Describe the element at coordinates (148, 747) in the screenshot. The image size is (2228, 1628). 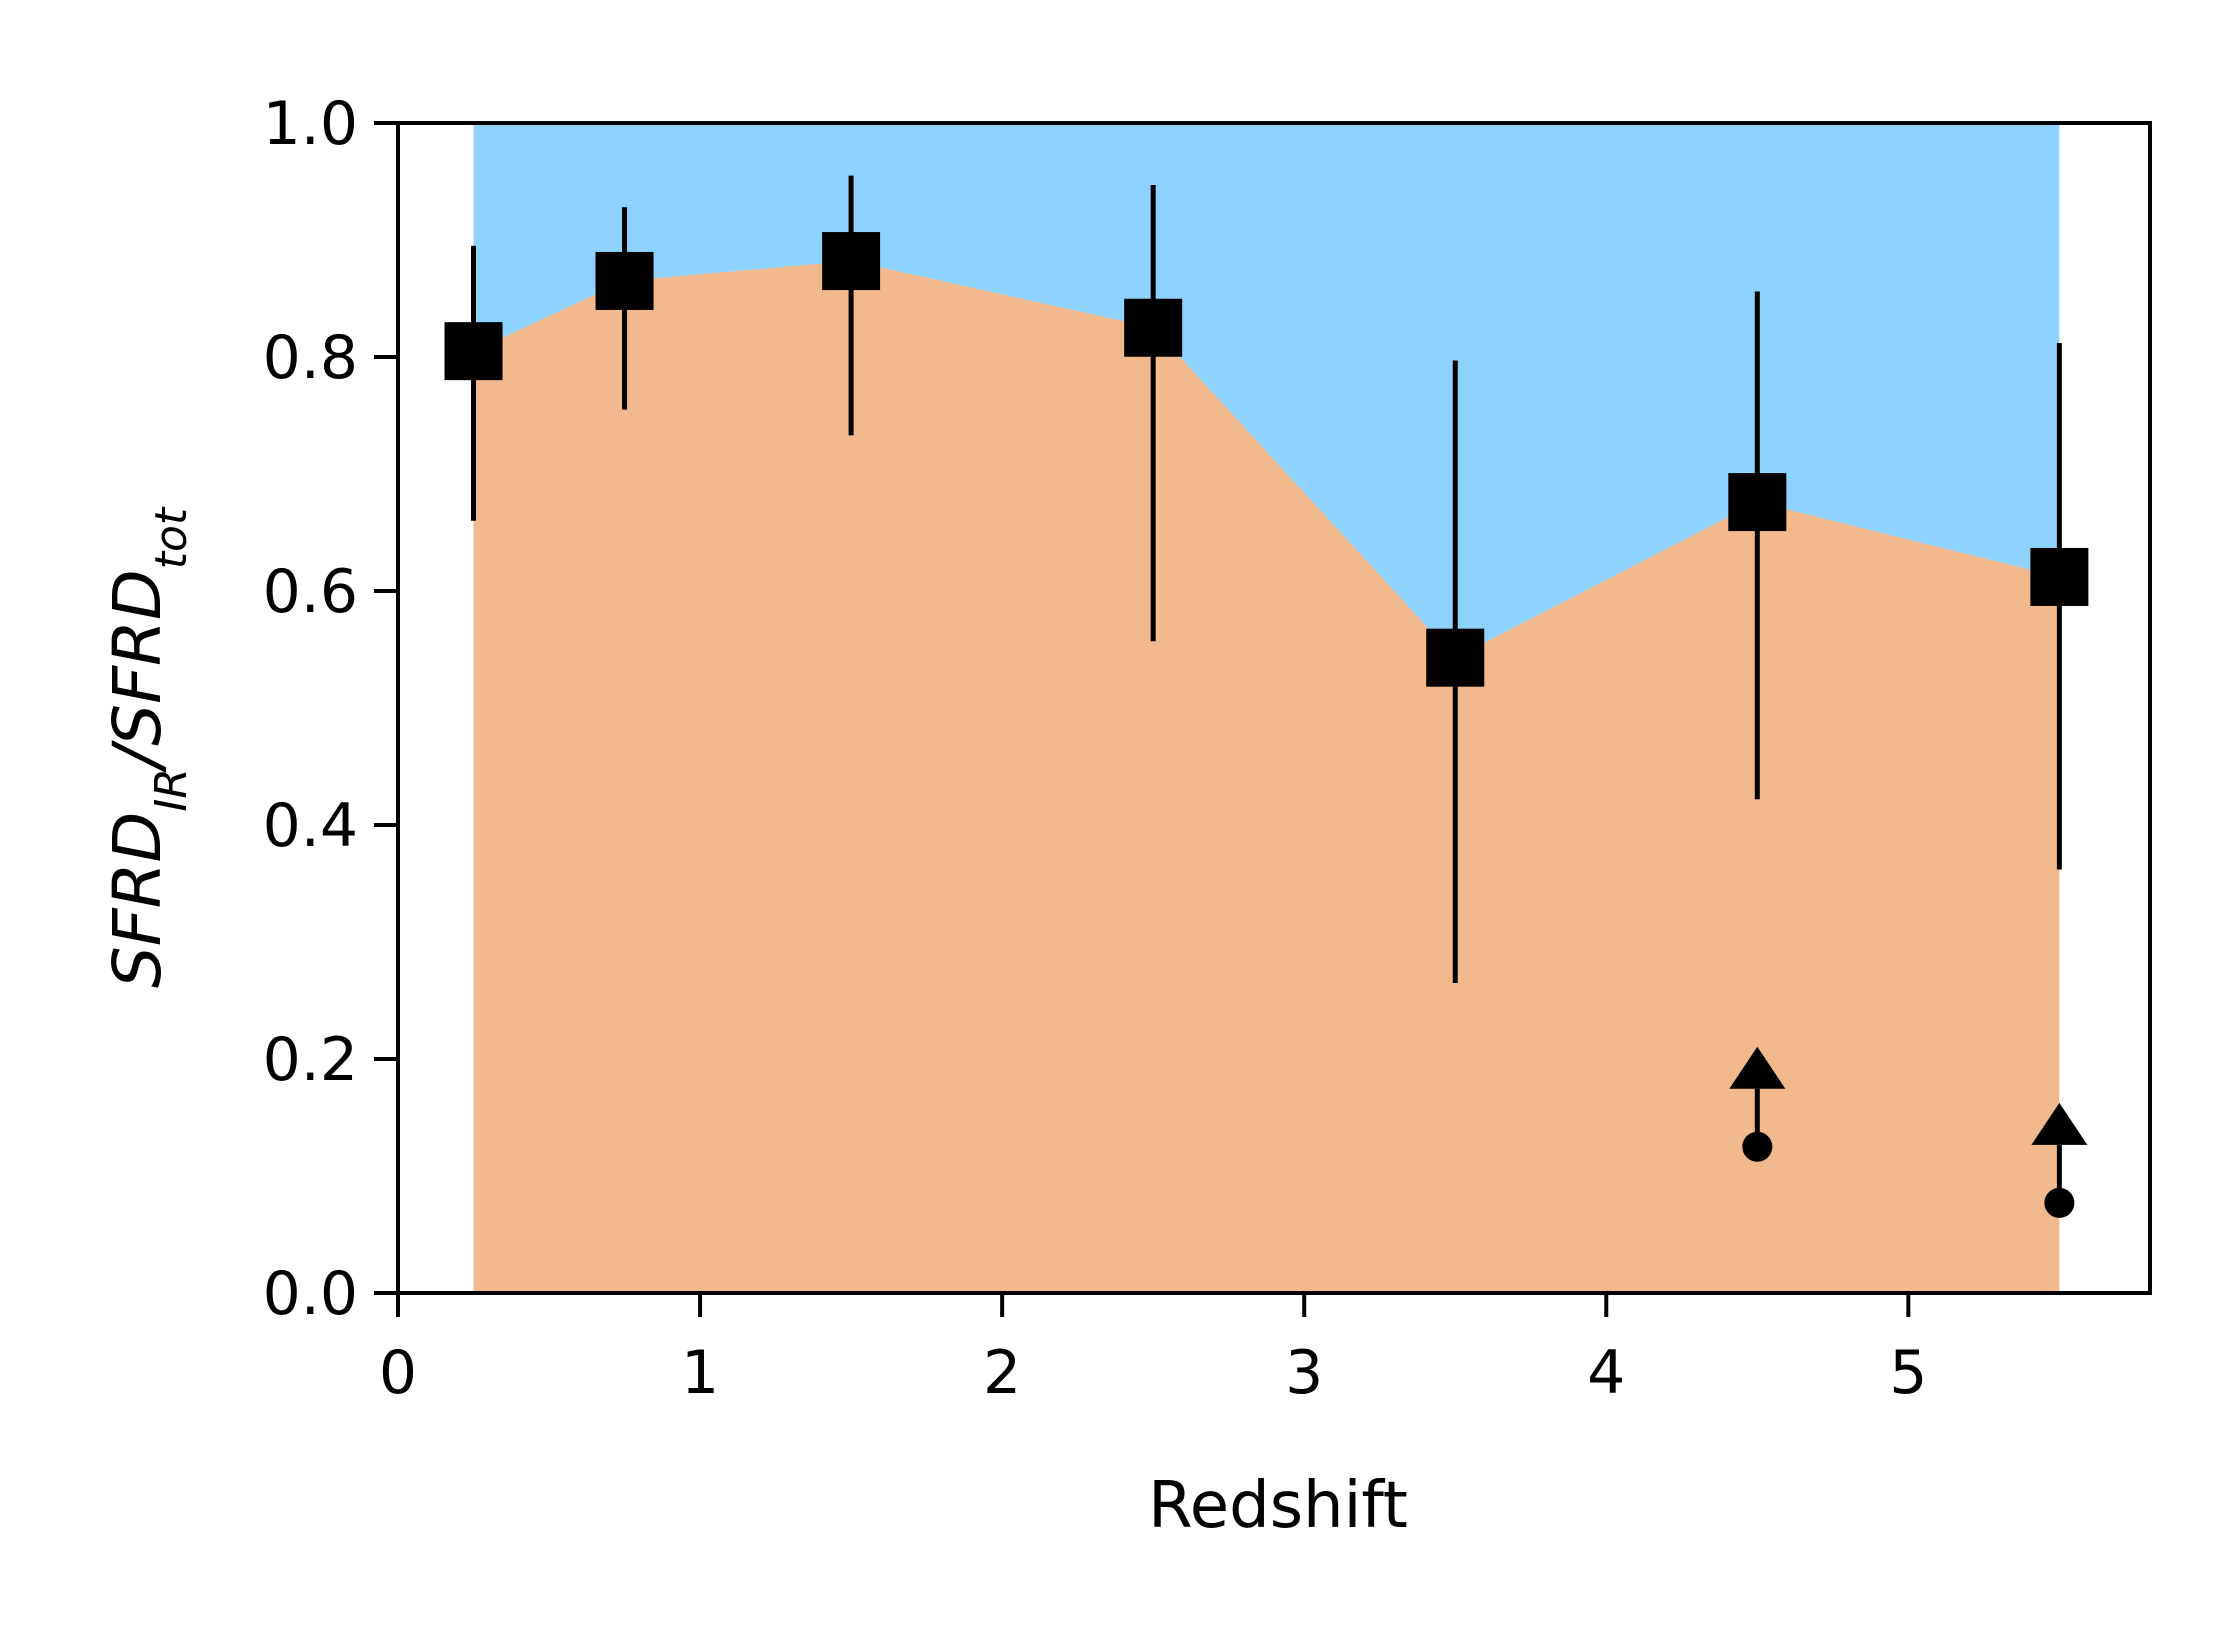
I see `y-axis-label: SFRDIR/SFRDtot` at that location.